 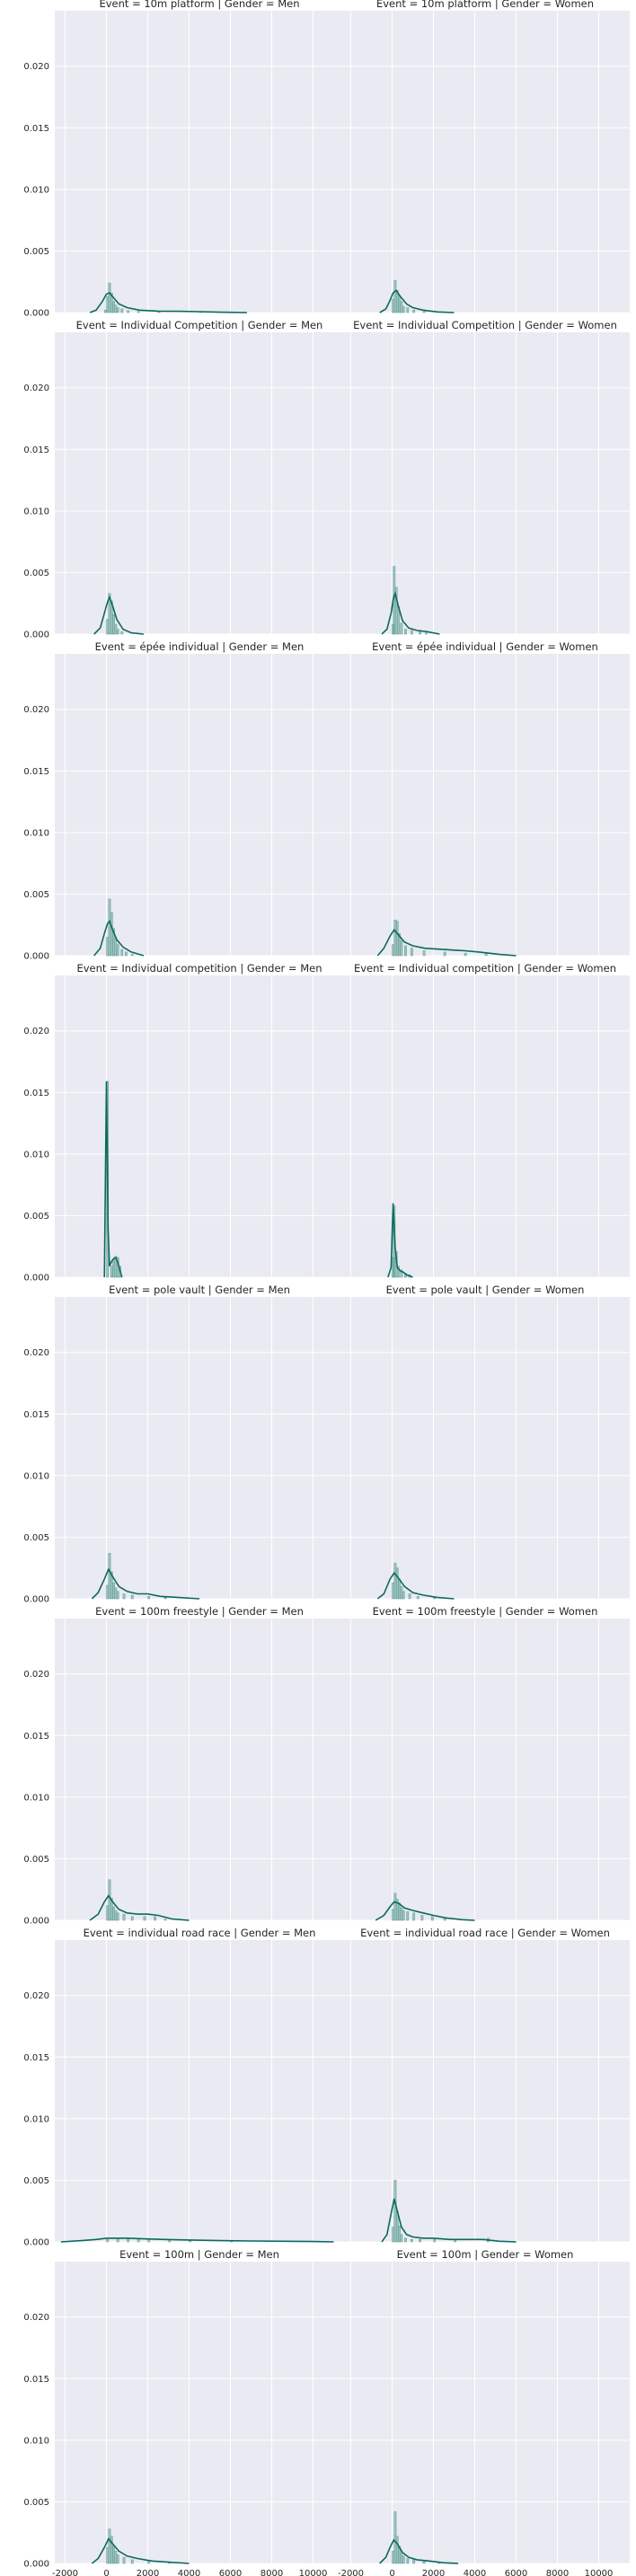 I want to click on x-tick-label: 6000, so click(x=516, y=2572).